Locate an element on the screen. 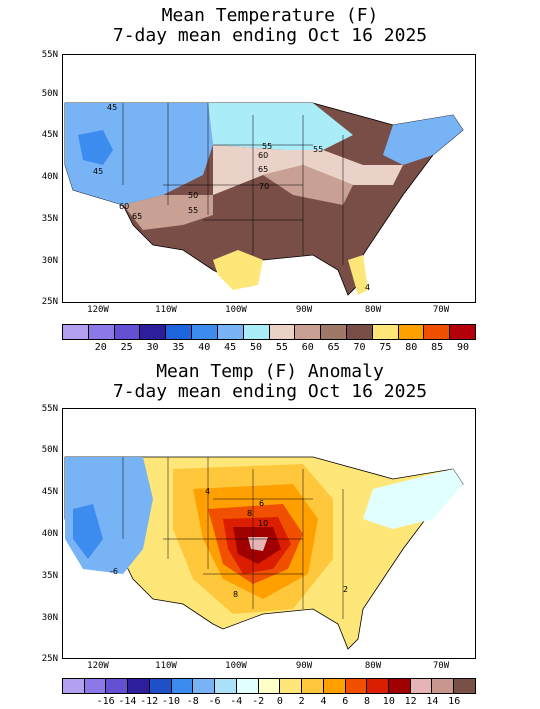  map2-lon-label: 80W is located at coordinates (373, 666).